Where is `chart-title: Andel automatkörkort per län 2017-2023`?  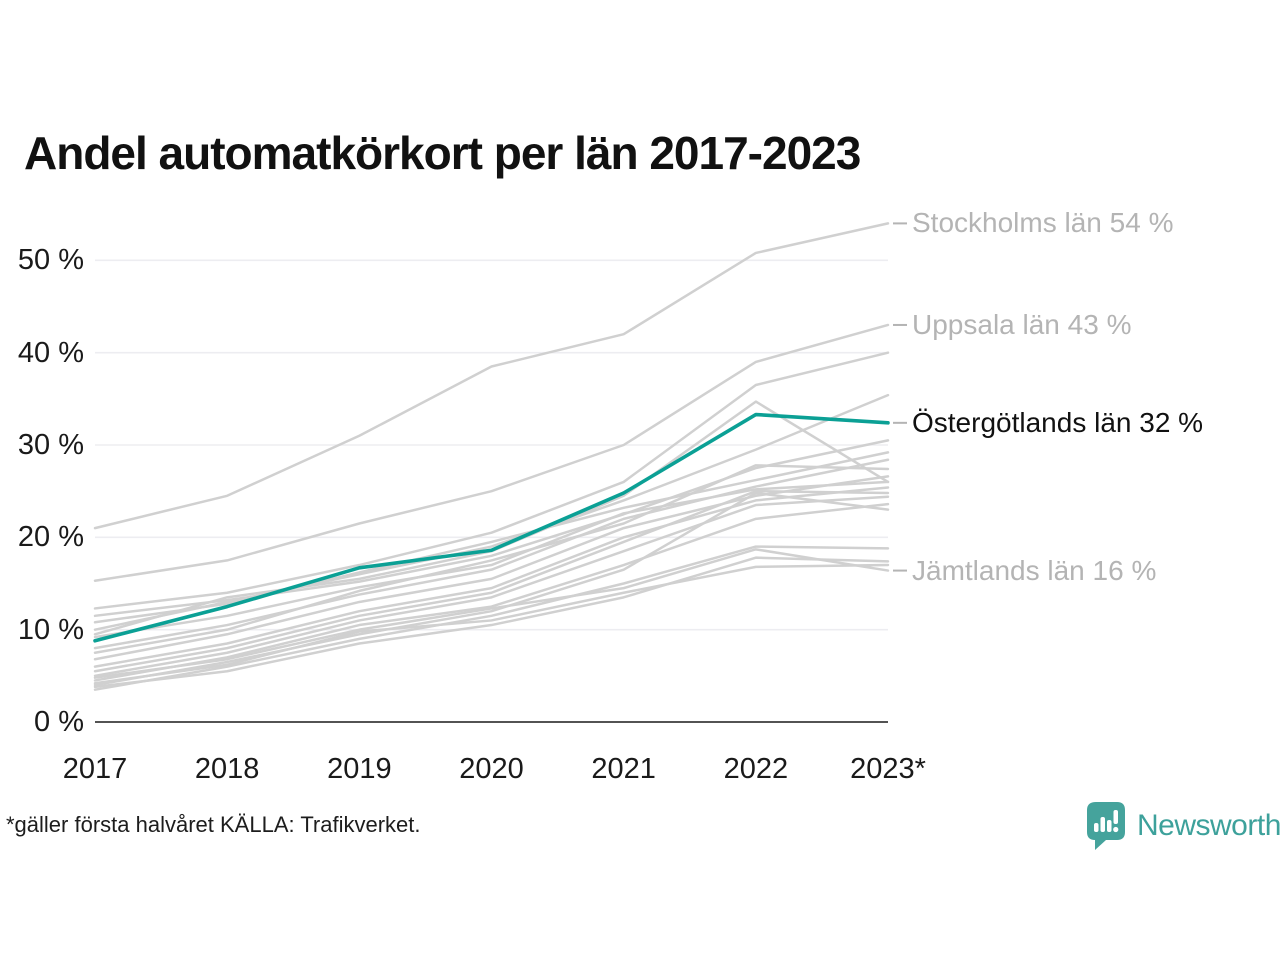 chart-title: Andel automatkörkort per län 2017-2023 is located at coordinates (442, 153).